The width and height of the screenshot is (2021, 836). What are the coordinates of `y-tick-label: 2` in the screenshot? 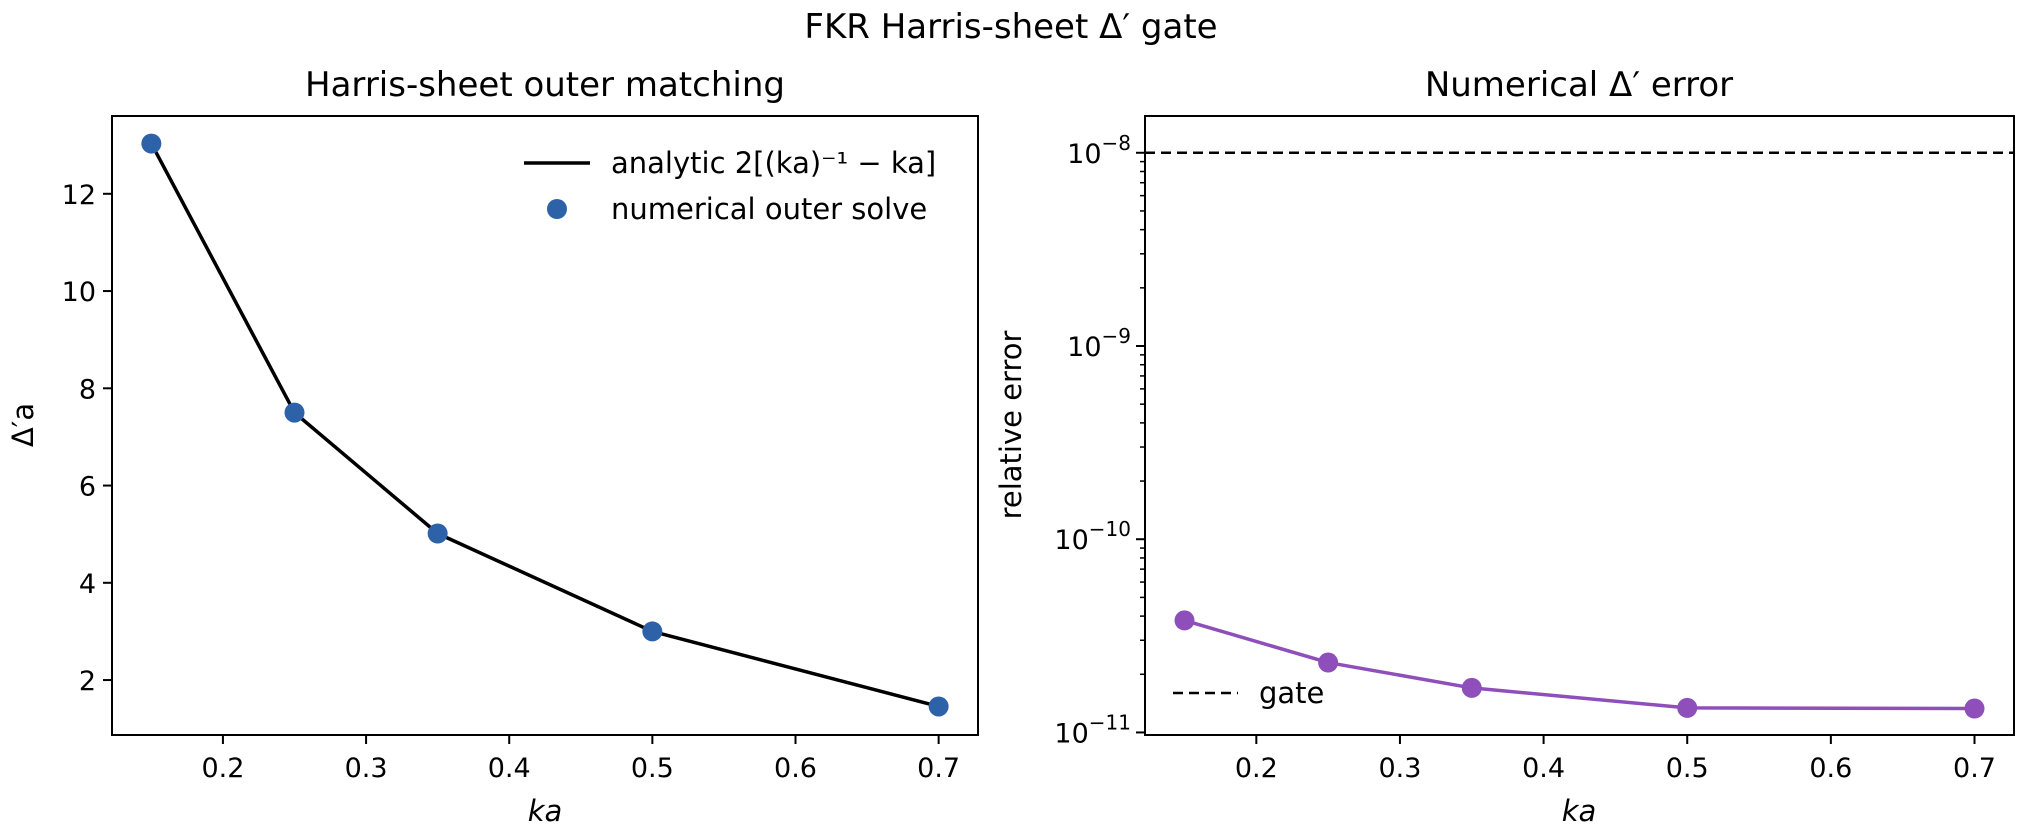 It's located at (87, 681).